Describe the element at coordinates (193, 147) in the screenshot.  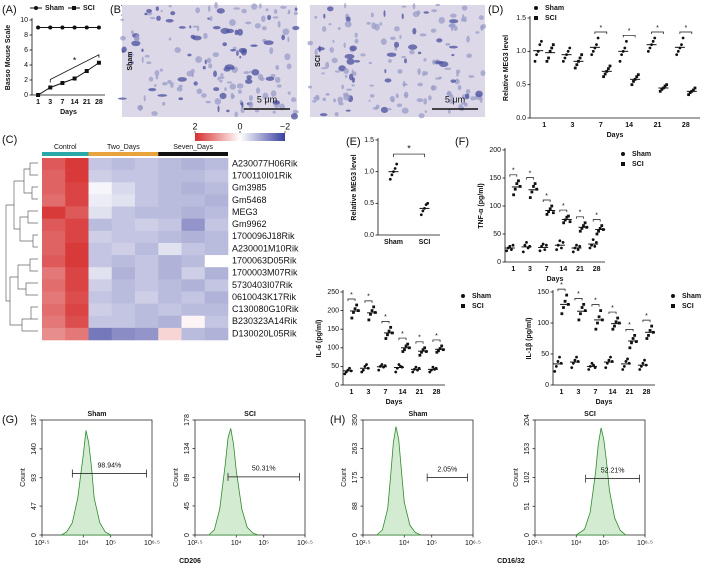
I see `group-label: Seven_Days` at that location.